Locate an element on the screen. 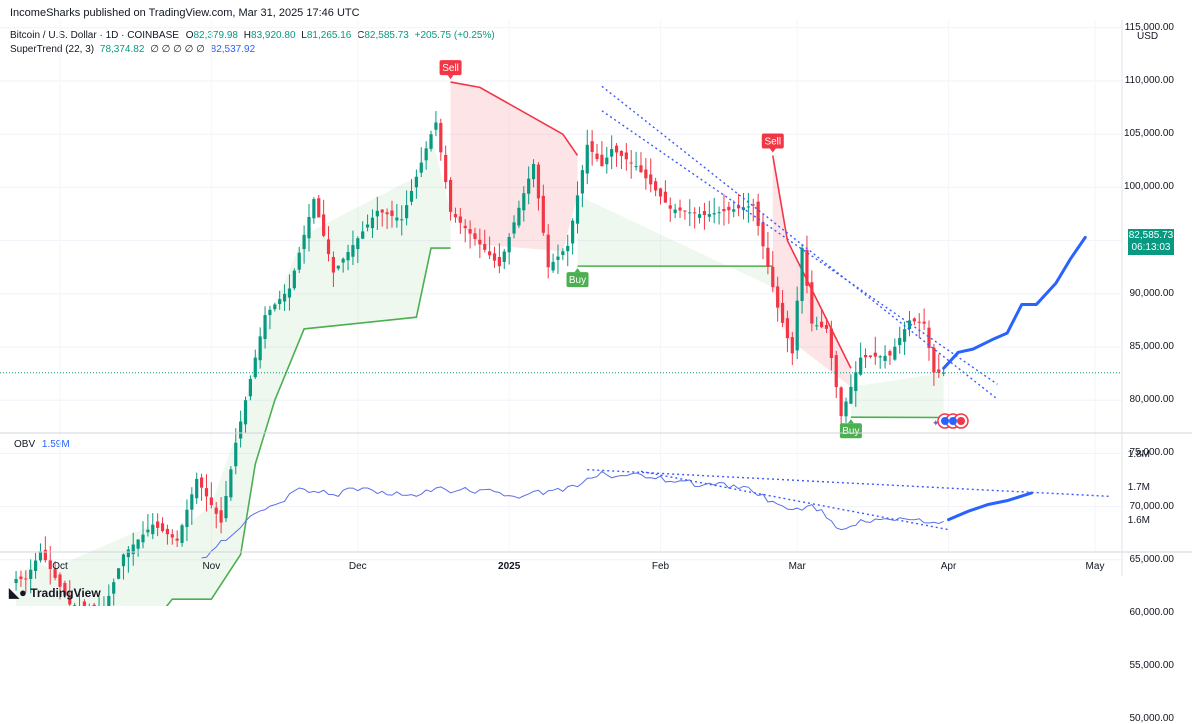  signal-label: Buy is located at coordinates (850, 431).